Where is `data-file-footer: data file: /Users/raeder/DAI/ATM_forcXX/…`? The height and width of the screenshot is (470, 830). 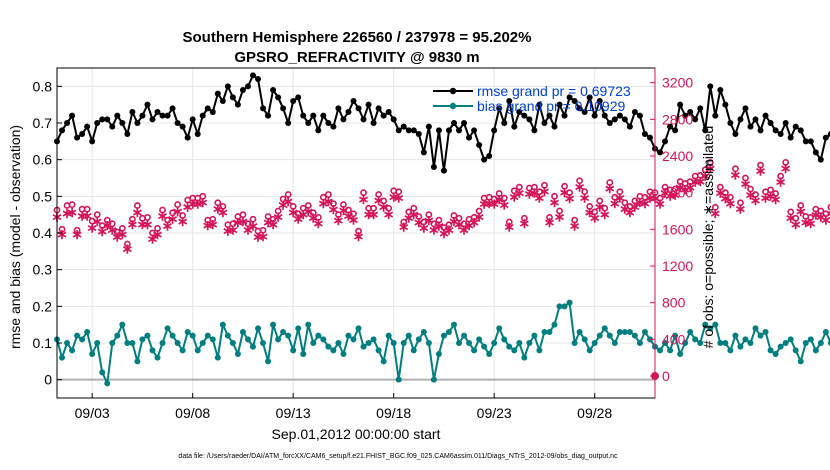 data-file-footer: data file: /Users/raeder/DAI/ATM_forcXX/… is located at coordinates (398, 456).